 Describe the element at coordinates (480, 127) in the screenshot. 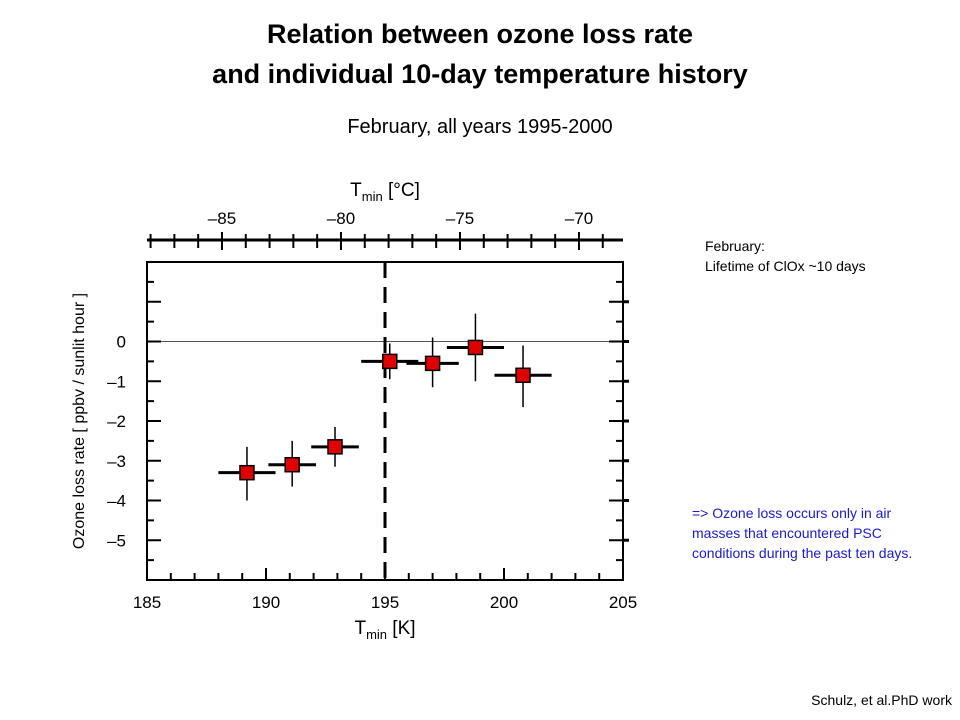

I see `chart-subtitle: February, all years 1995-2000` at that location.